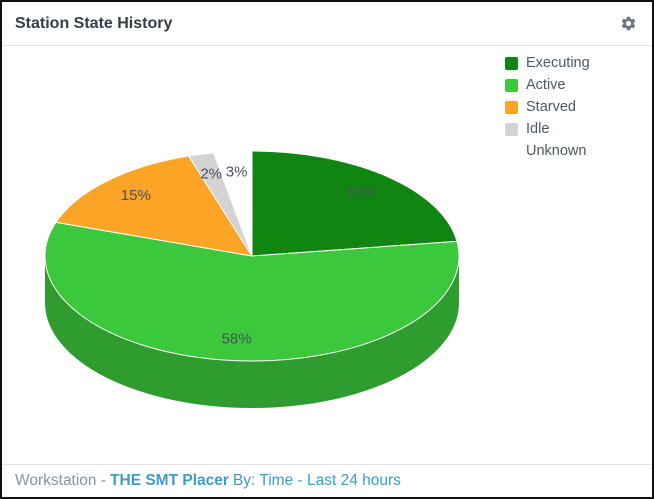 This screenshot has height=499, width=654. Describe the element at coordinates (316, 480) in the screenshot. I see `footer-by-label: By: Time - Last 24 hours` at that location.